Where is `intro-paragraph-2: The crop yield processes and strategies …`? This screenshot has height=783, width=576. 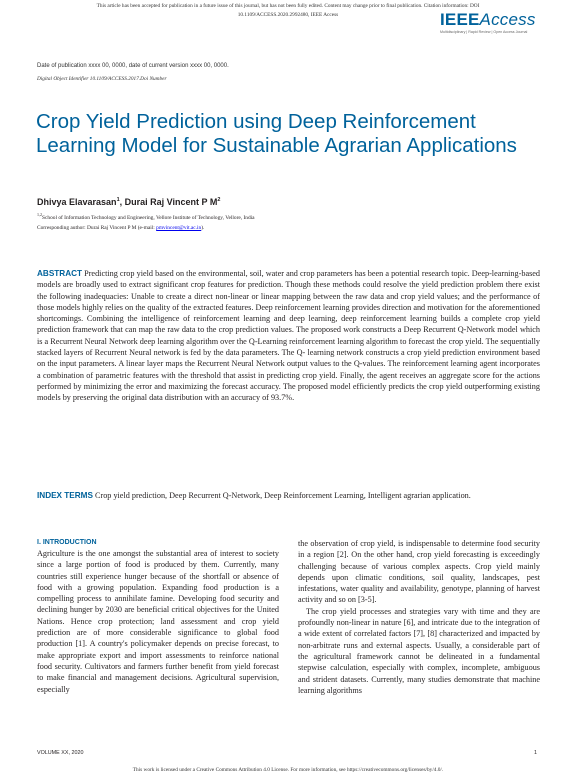 intro-paragraph-2: The crop yield processes and strategies … is located at coordinates (419, 650).